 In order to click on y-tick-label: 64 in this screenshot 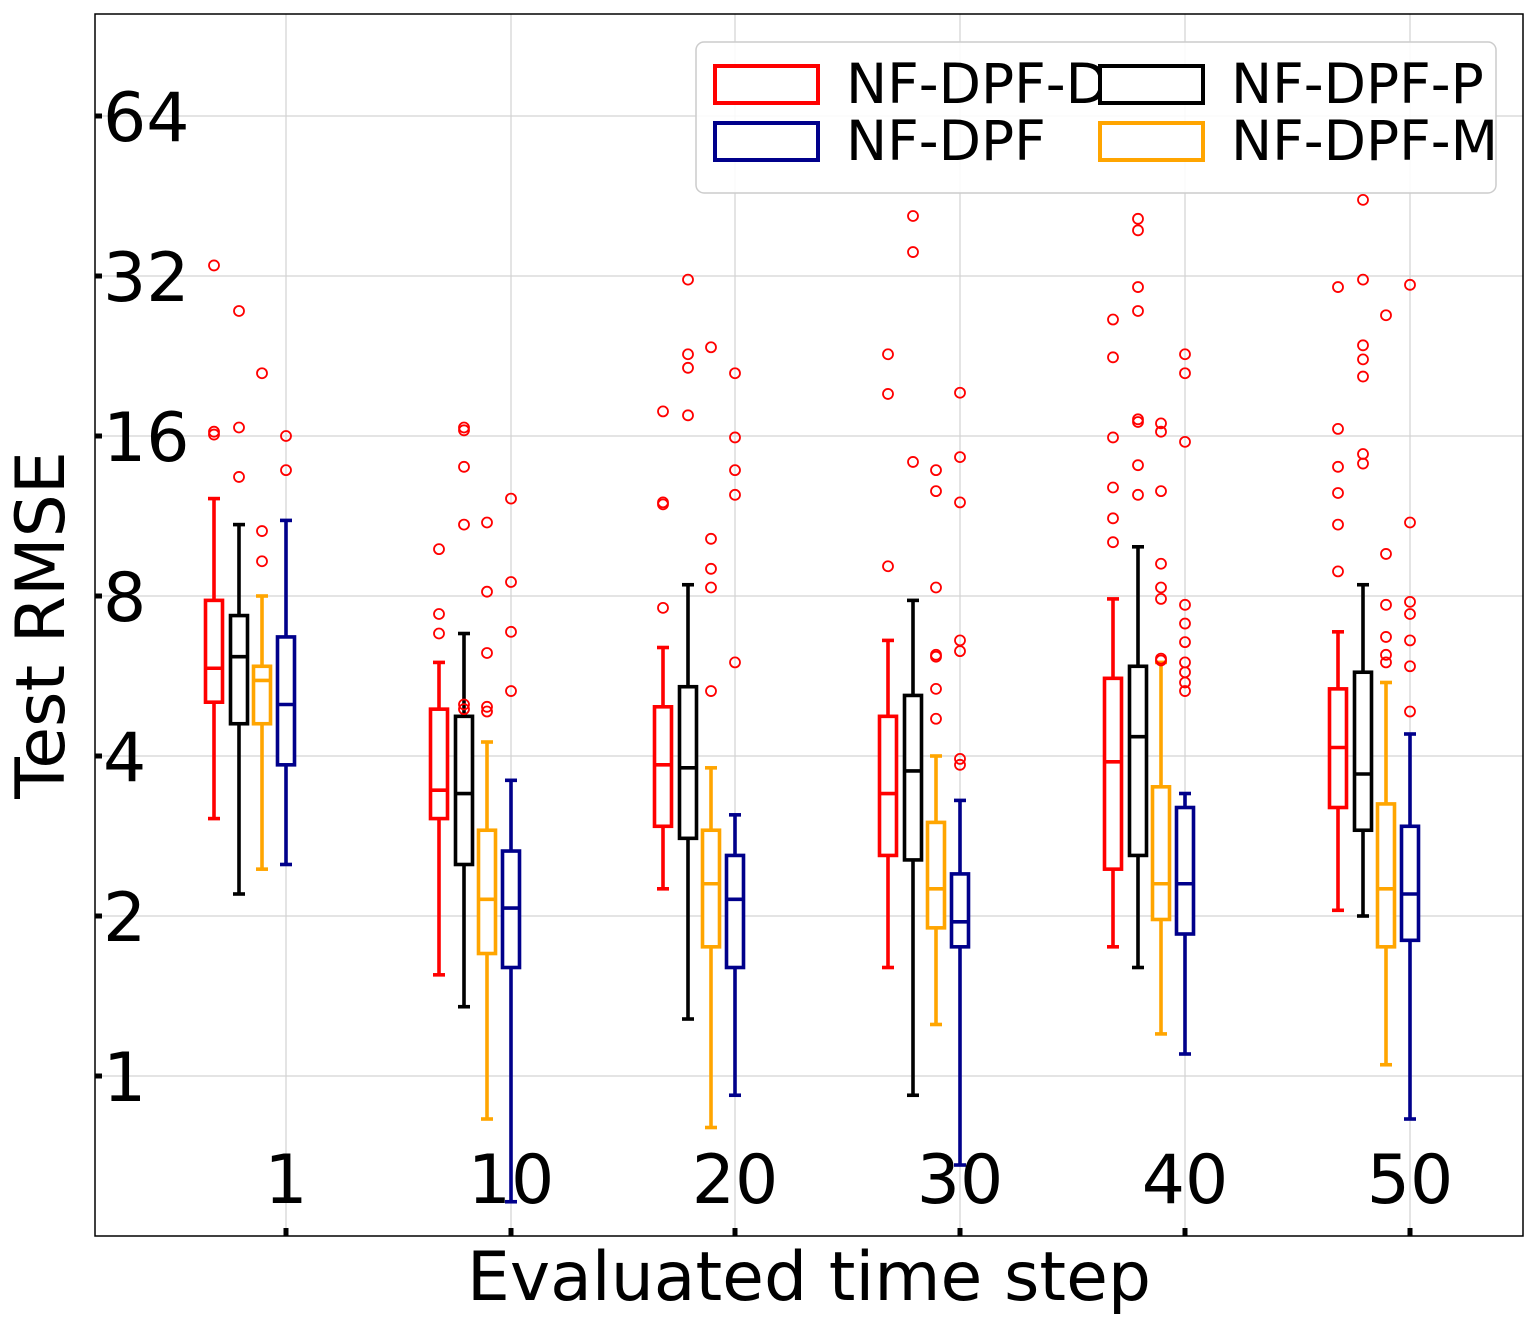, I will do `click(146, 118)`.